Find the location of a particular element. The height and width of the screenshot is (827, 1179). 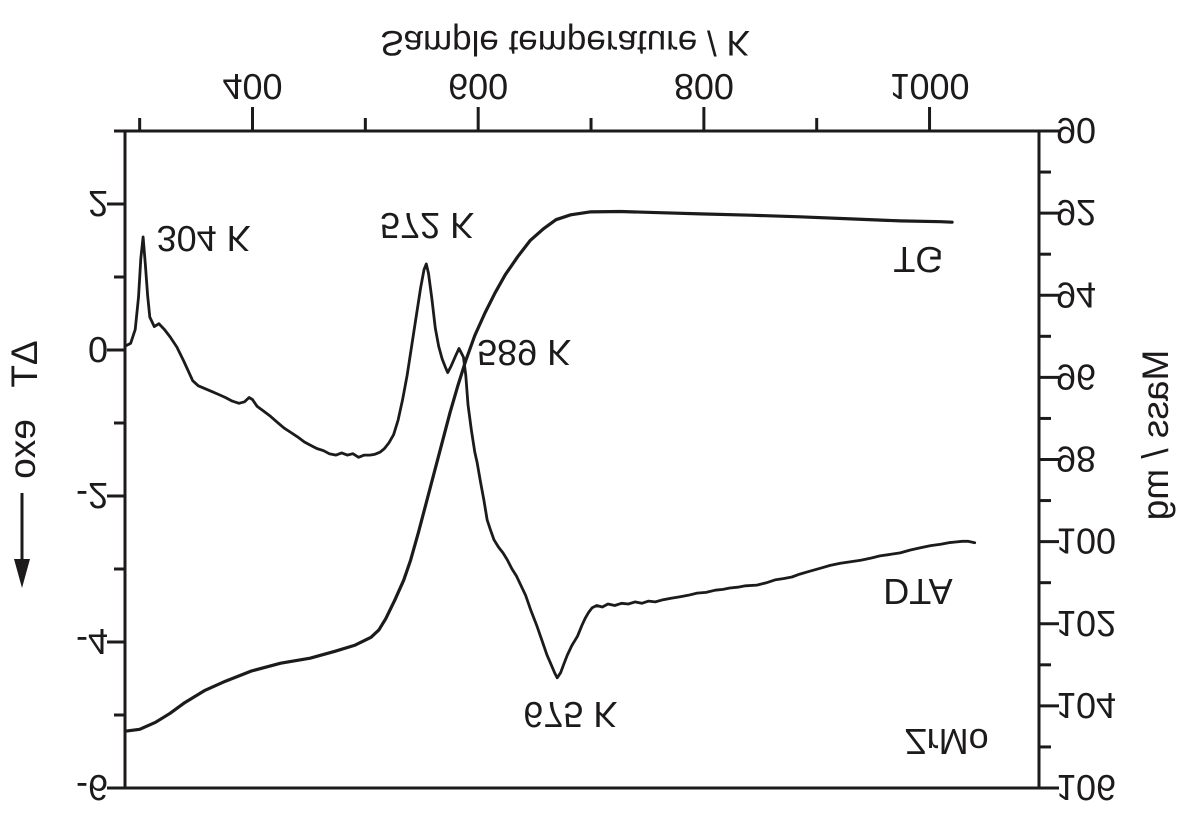

mass-tick-label: 102 is located at coordinates (1086, 623).